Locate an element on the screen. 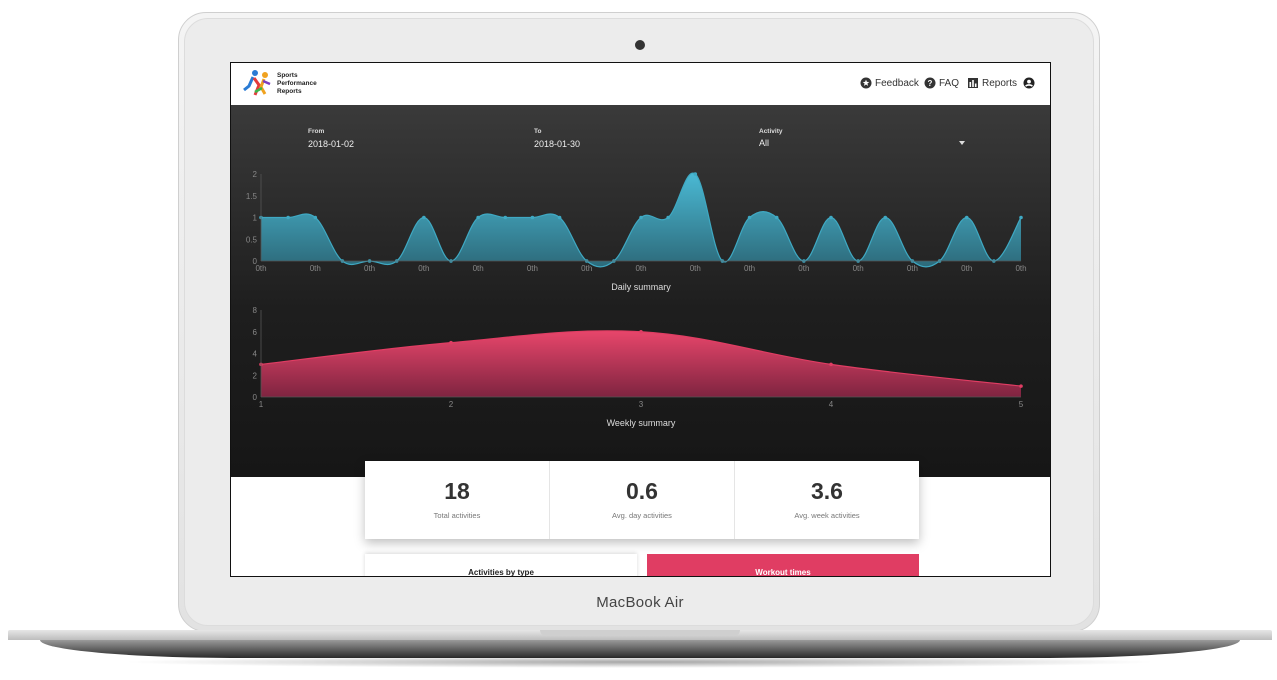  y-tick-label: 1 is located at coordinates (255, 218).